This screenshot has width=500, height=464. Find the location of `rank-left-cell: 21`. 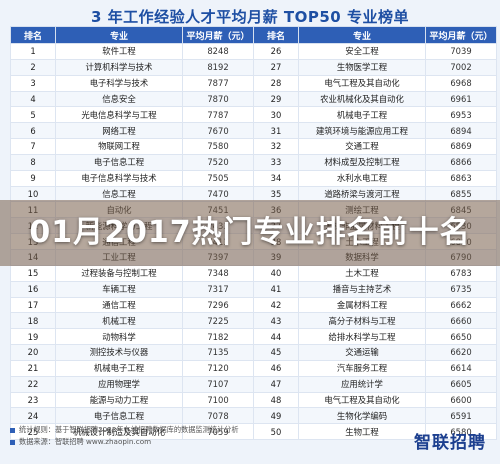

rank-left-cell: 21 is located at coordinates (33, 368).